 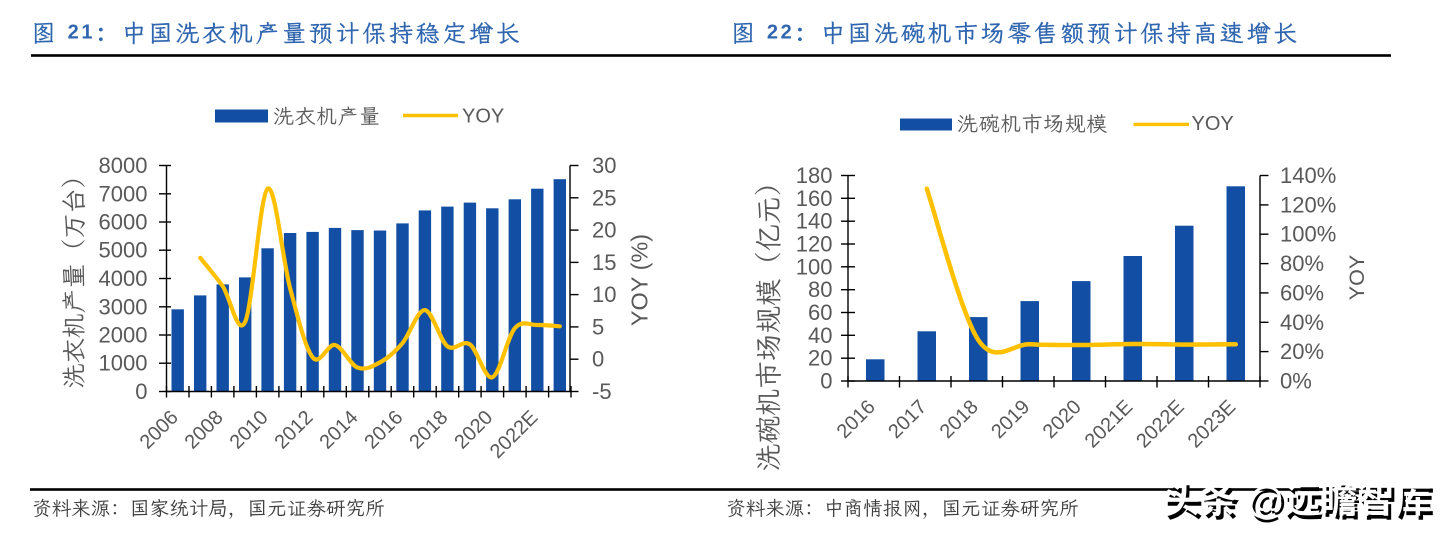 What do you see at coordinates (604, 197) in the screenshot?
I see `svg-text: 25` at bounding box center [604, 197].